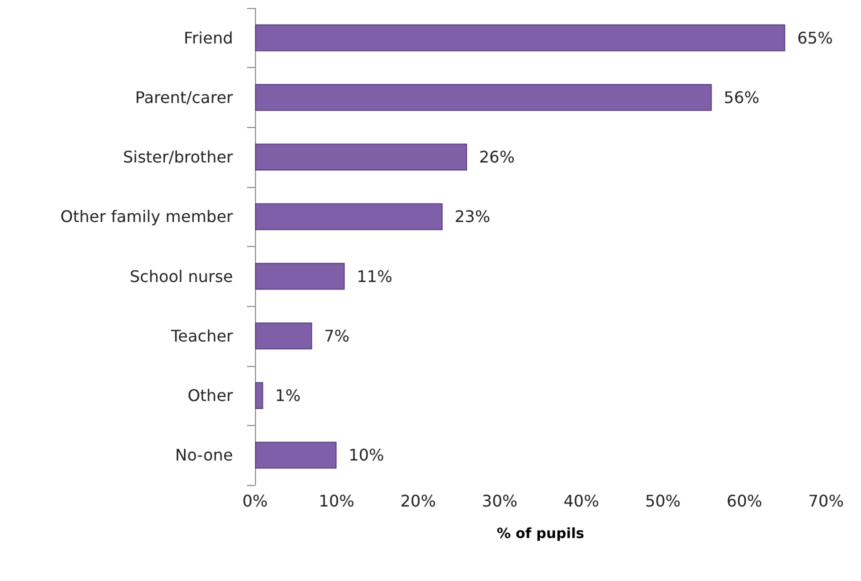 The image size is (861, 581). I want to click on x-tick-label: 30%, so click(500, 501).